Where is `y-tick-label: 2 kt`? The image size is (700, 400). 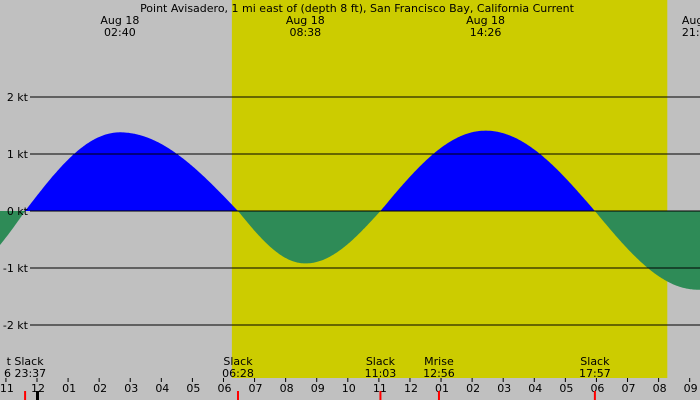 y-tick-label: 2 kt is located at coordinates (18, 97).